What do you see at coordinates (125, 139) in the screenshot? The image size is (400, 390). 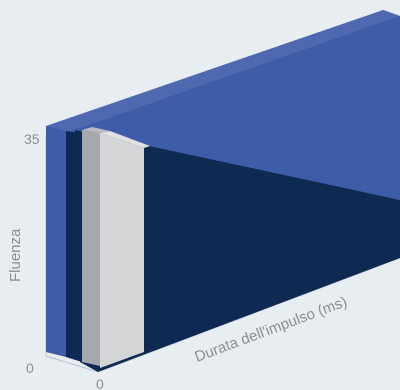 I see `series-4-top-face` at bounding box center [125, 139].